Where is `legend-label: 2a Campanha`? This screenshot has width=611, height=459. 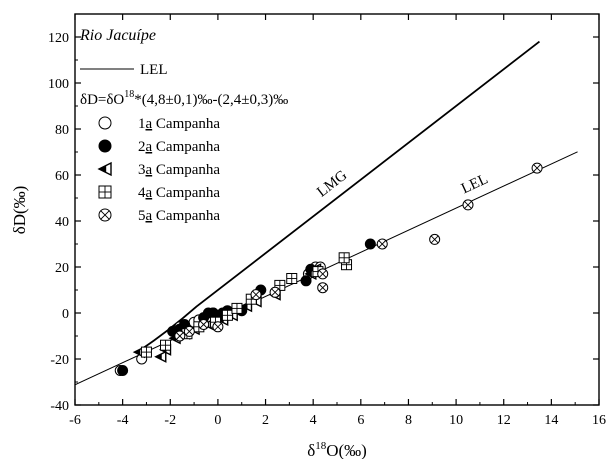
legend-label: 2a Campanha is located at coordinates (179, 147).